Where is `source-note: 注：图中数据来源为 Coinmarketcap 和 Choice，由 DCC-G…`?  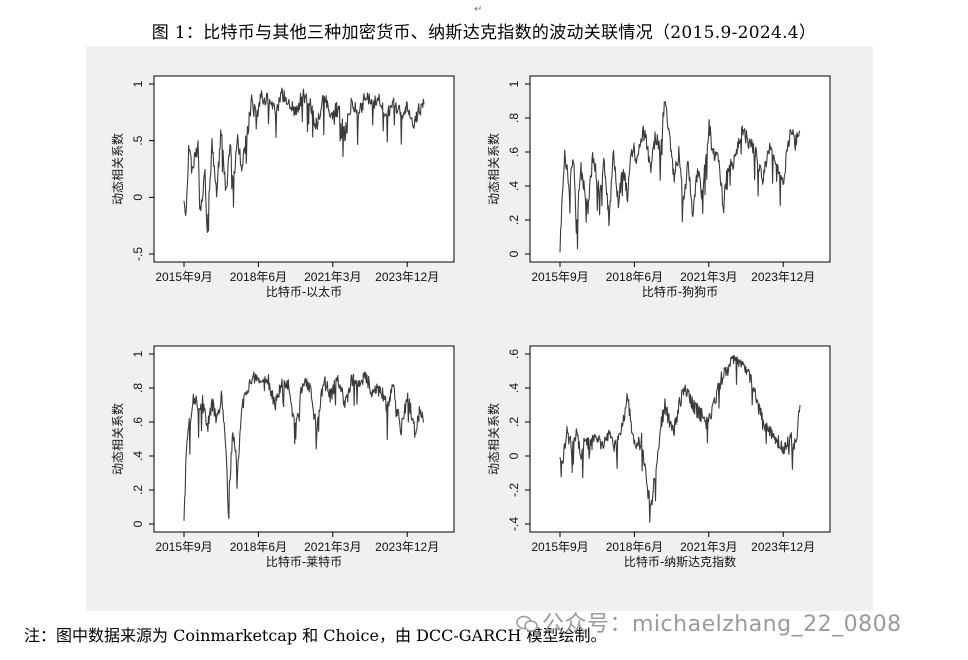 source-note: 注：图中数据来源为 Coinmarketcap 和 Choice，由 DCC-G… is located at coordinates (315, 635).